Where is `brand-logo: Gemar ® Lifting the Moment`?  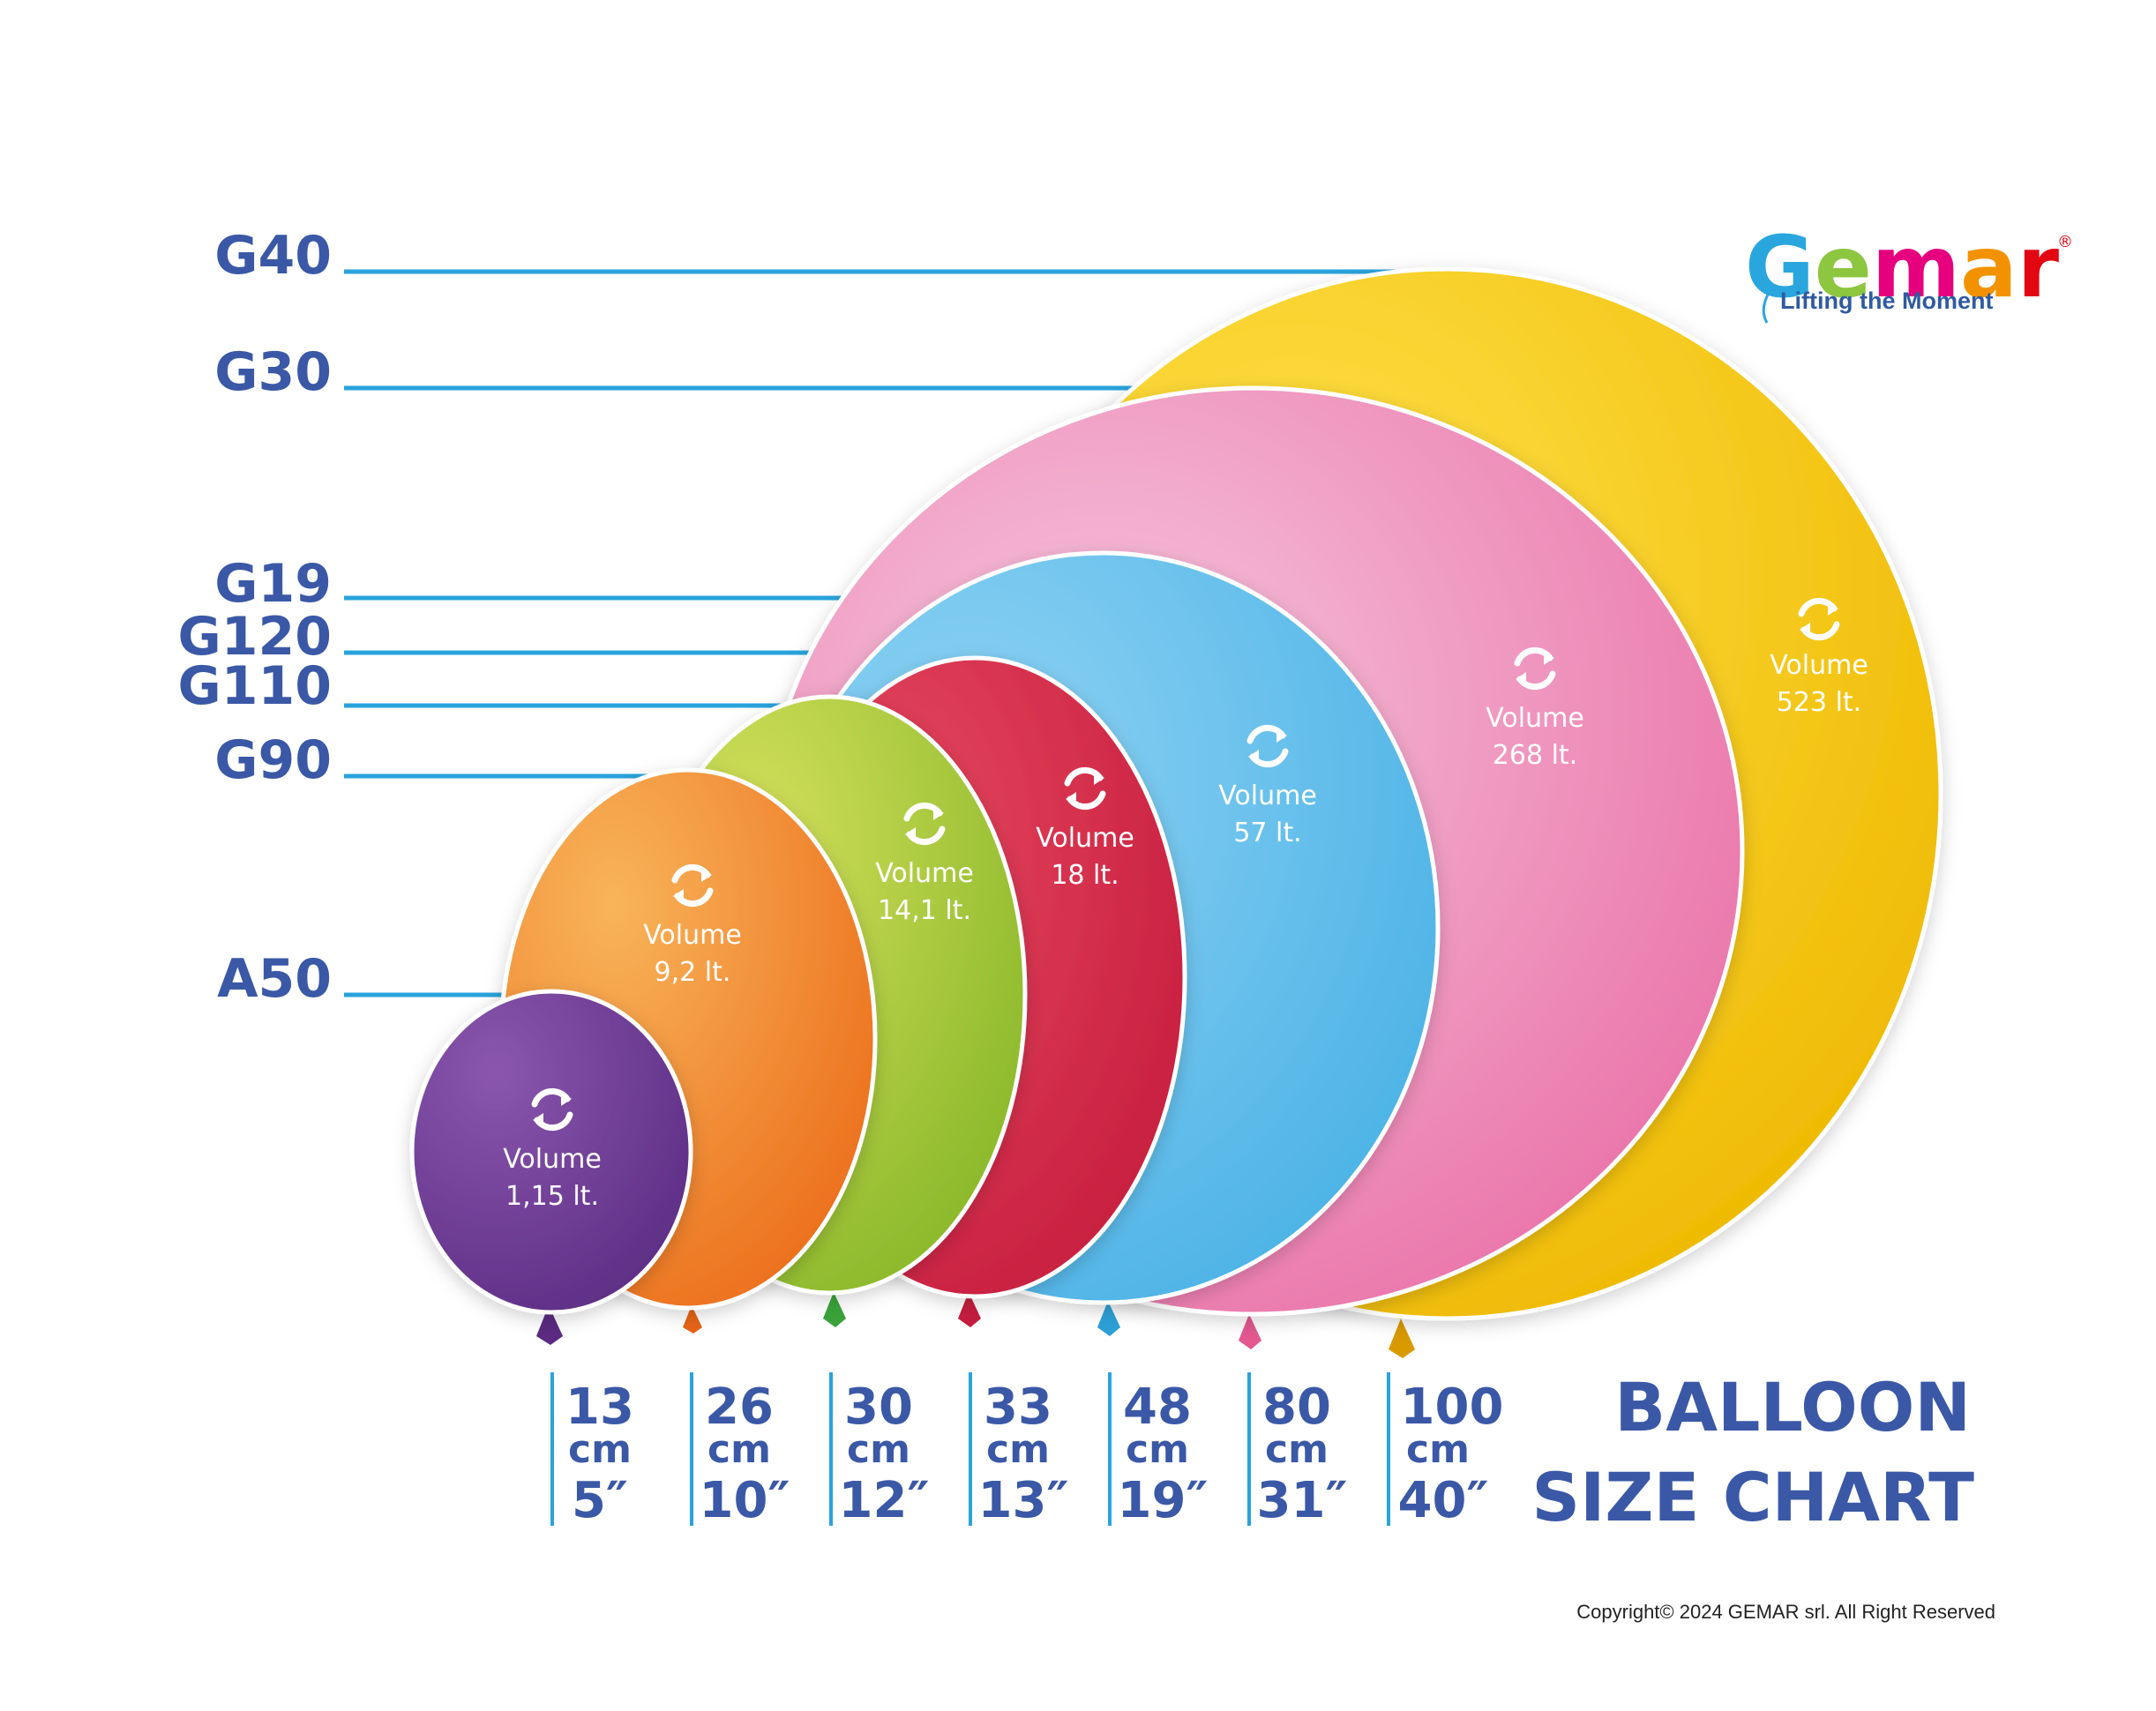 brand-logo: Gemar ® Lifting the Moment is located at coordinates (1909, 271).